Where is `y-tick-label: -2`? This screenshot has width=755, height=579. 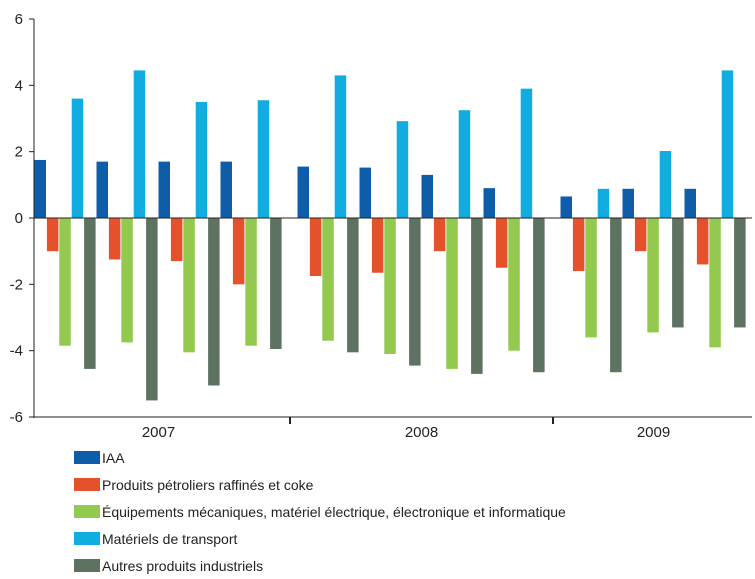 y-tick-label: -2 is located at coordinates (16, 284).